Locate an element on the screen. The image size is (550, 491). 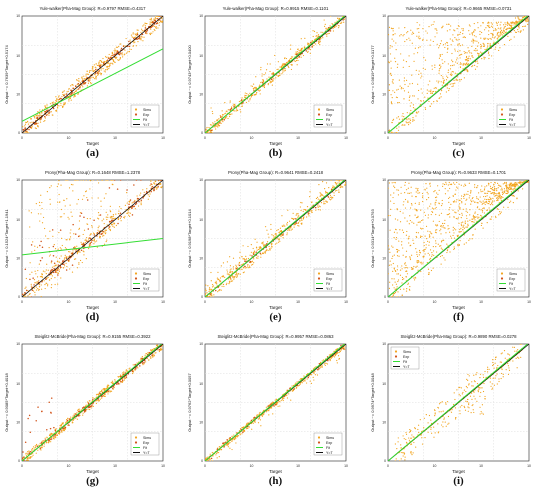
y-equals-t-line is located at coordinates (92, 74).